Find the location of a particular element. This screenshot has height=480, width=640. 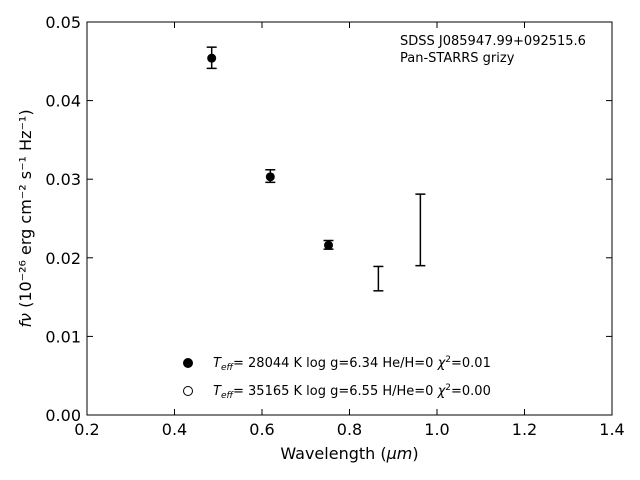

x-tick-label: 0.6 is located at coordinates (261, 429).